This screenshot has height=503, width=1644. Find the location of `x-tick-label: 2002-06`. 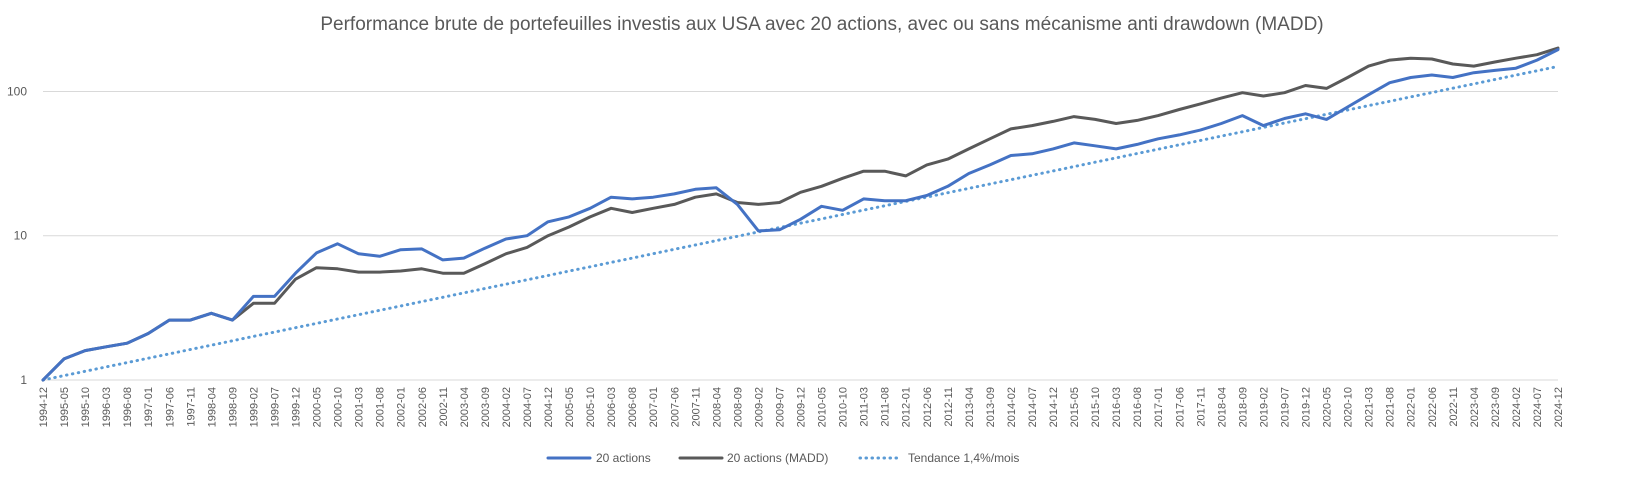

x-tick-label: 2002-06 is located at coordinates (423, 407).